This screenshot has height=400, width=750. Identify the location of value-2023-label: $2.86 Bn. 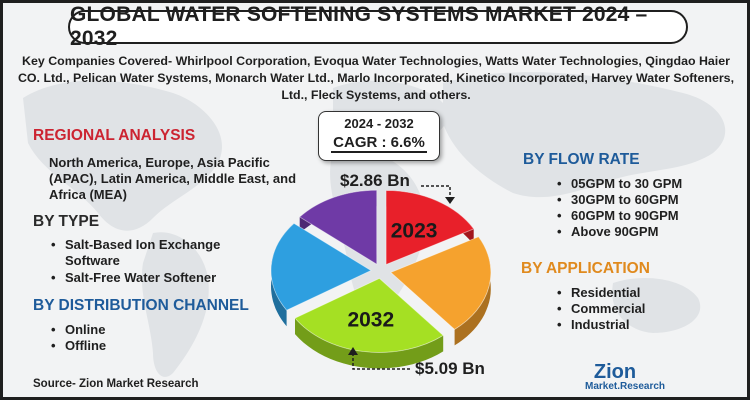
(375, 180).